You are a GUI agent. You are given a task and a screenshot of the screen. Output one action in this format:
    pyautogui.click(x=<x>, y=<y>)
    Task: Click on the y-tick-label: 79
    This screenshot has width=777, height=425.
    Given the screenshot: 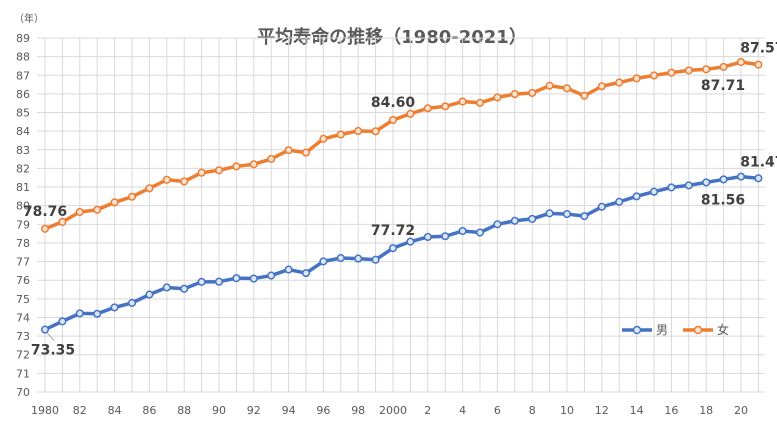 What is the action you would take?
    pyautogui.click(x=23, y=224)
    